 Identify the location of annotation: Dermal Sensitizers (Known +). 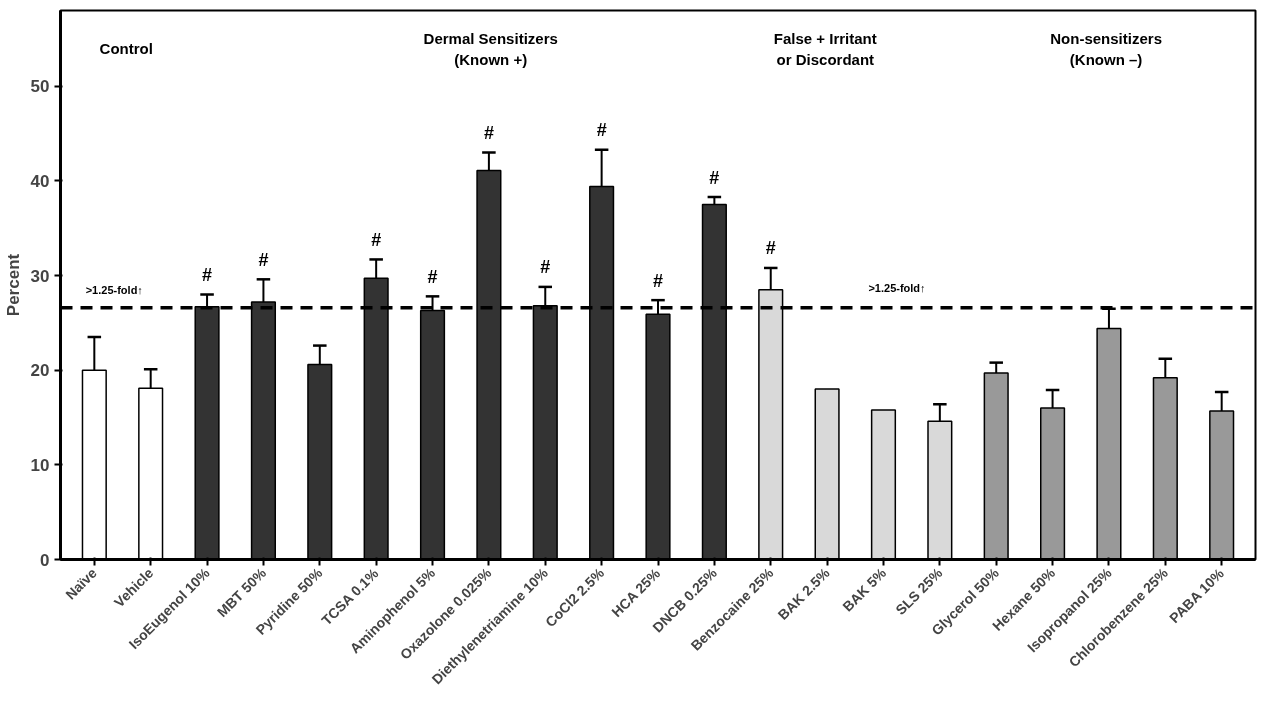
(490, 49).